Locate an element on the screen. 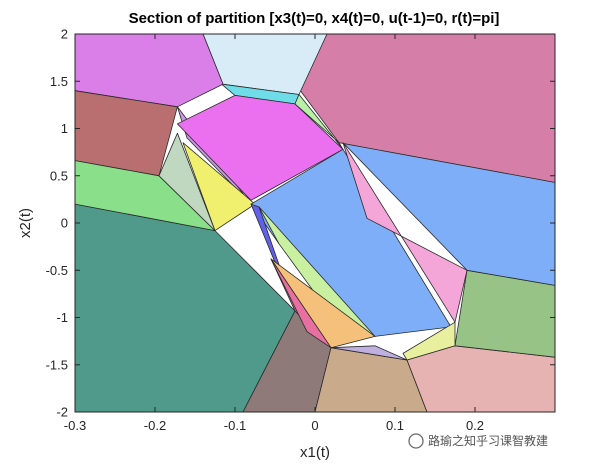  y-tick-label: 1 is located at coordinates (64, 128).